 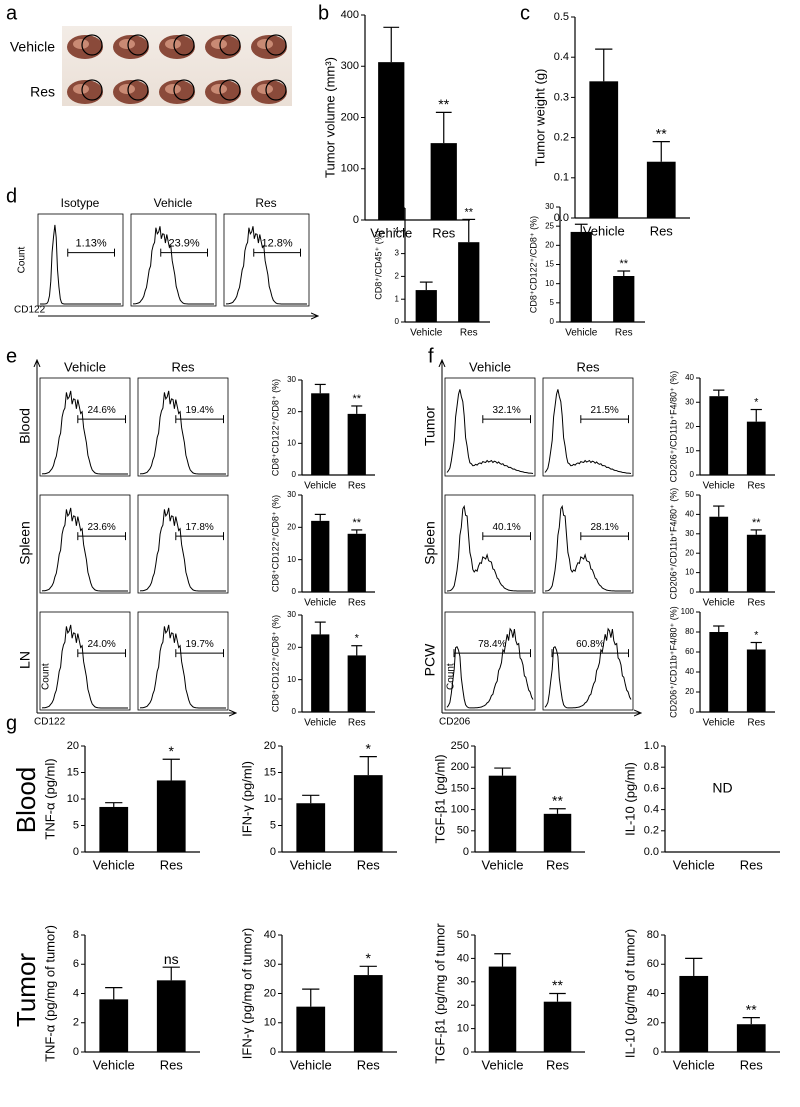 I want to click on y-tick-label: 40, so click(x=689, y=377).